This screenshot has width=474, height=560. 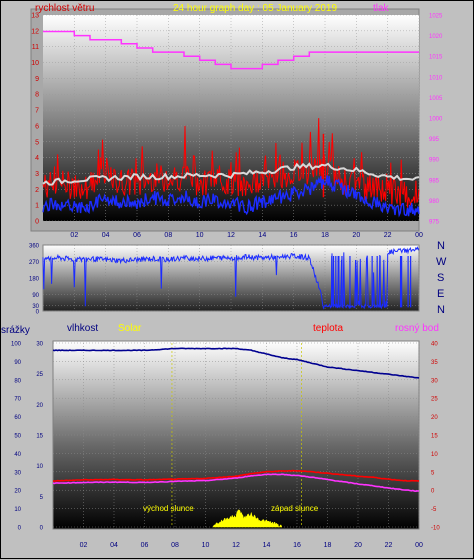 What do you see at coordinates (434, 381) in the screenshot?
I see `temperature-y-tick-label: 30` at bounding box center [434, 381].